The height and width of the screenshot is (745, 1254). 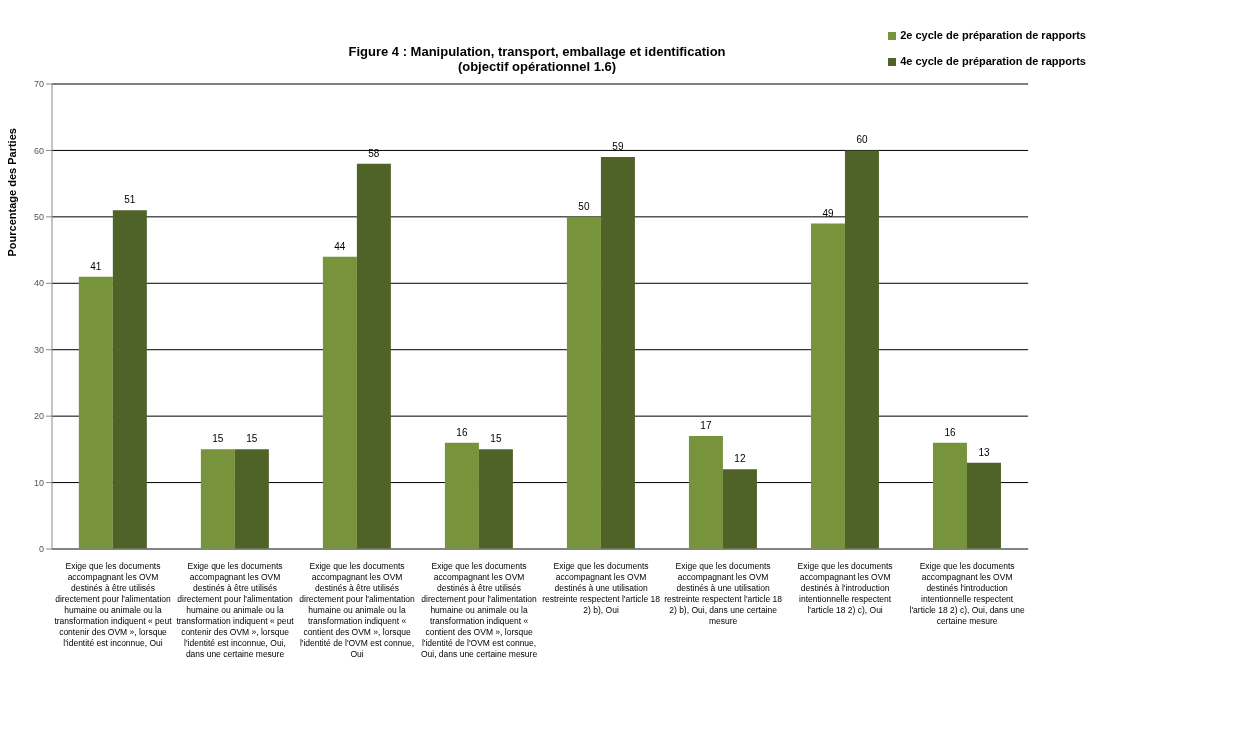 I want to click on data-label: 50, so click(x=584, y=206).